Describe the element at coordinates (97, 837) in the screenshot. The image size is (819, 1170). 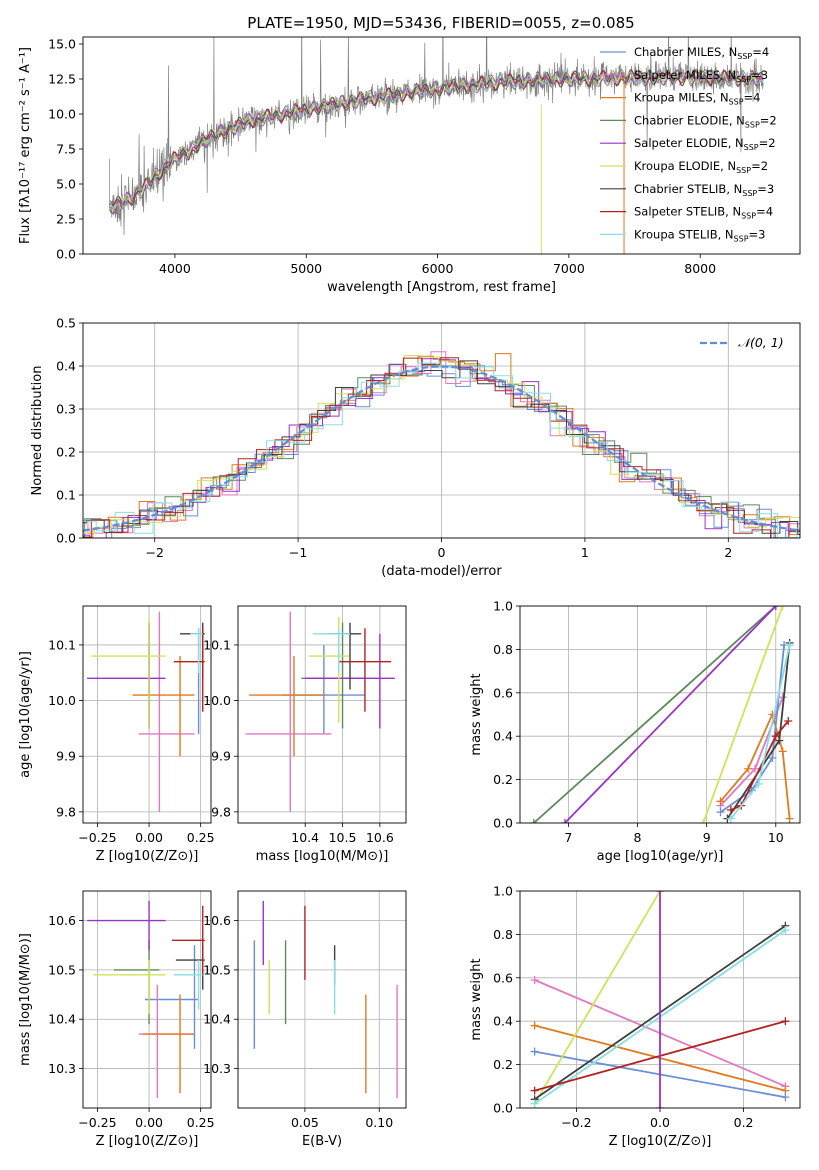
I see `x-tick-label: −0.25` at that location.